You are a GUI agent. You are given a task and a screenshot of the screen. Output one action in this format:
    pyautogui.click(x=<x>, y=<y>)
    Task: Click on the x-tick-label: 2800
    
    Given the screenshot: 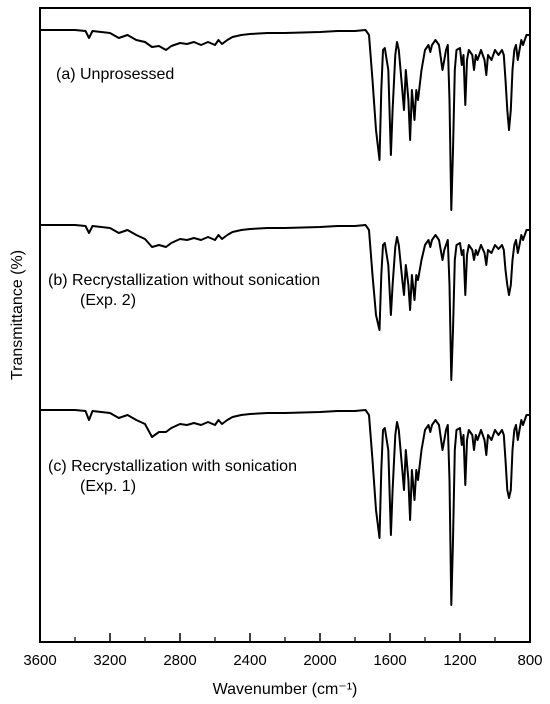 What is the action you would take?
    pyautogui.click(x=179, y=660)
    